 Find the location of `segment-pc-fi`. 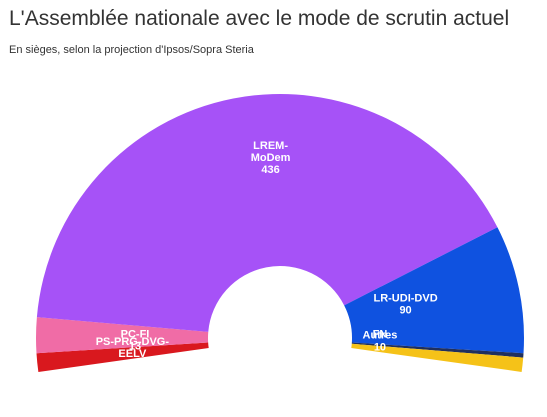

segment-pc-fi is located at coordinates (122, 357).